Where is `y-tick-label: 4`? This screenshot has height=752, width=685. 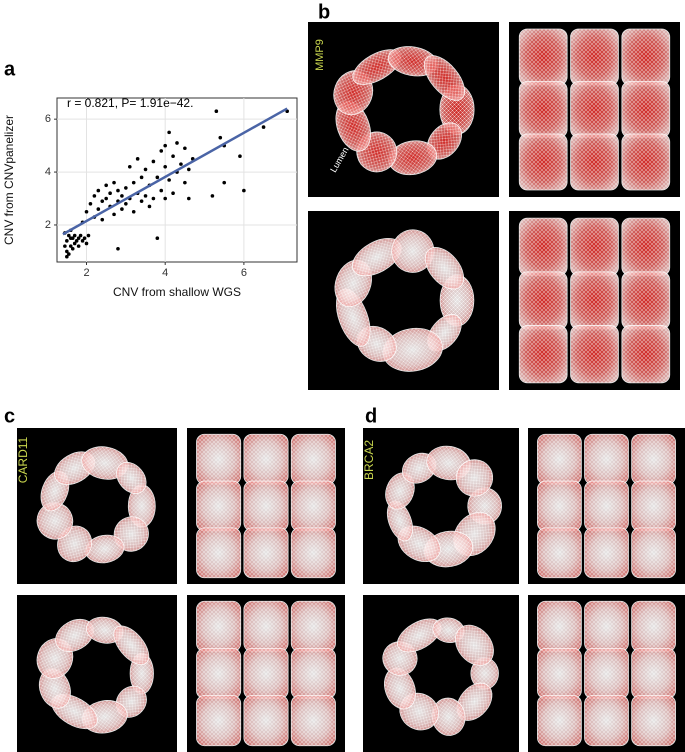 y-tick-label: 4 is located at coordinates (48, 172).